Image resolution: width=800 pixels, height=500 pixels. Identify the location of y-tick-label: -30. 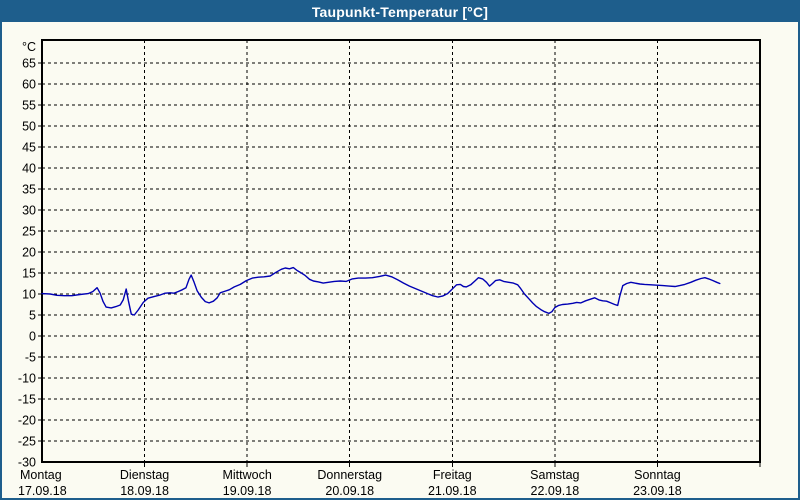
(27, 463).